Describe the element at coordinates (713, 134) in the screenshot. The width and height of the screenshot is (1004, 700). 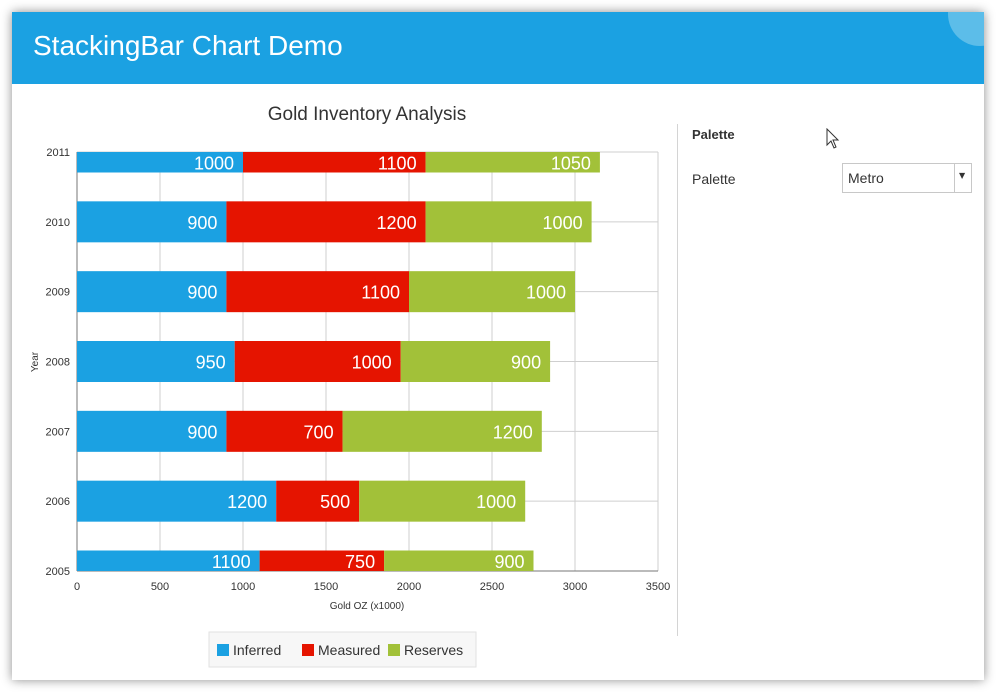
I see `panel-heading: Palette` at that location.